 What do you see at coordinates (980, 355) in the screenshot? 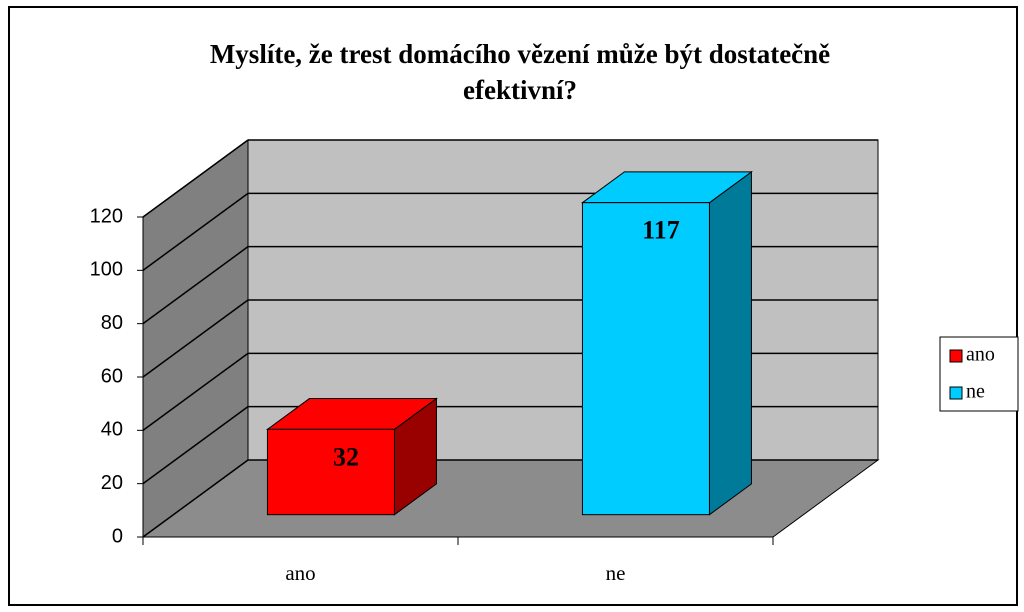
I see `legend-label: ano` at bounding box center [980, 355].